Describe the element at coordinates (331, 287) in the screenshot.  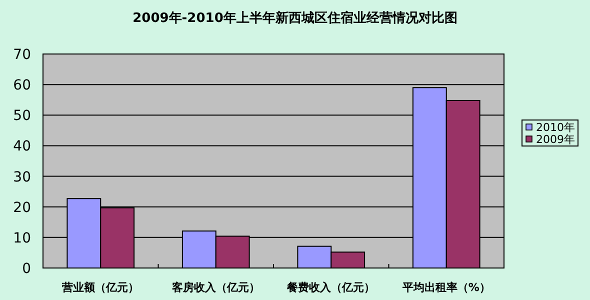
I see `x-tick-label: 餐费收入（亿元）` at that location.